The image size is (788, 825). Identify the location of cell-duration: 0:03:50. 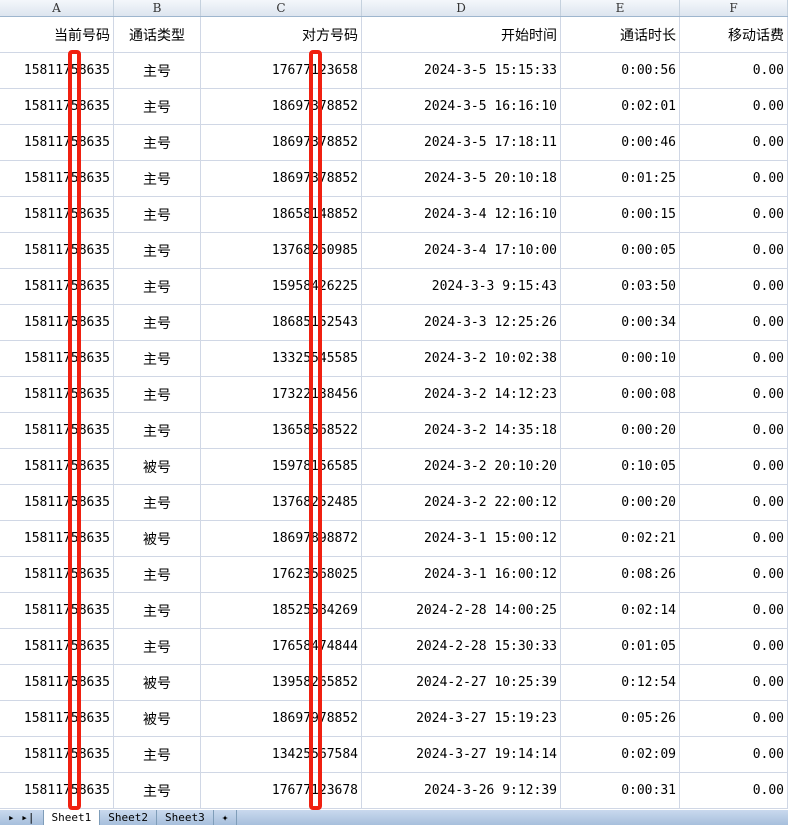
(620, 286).